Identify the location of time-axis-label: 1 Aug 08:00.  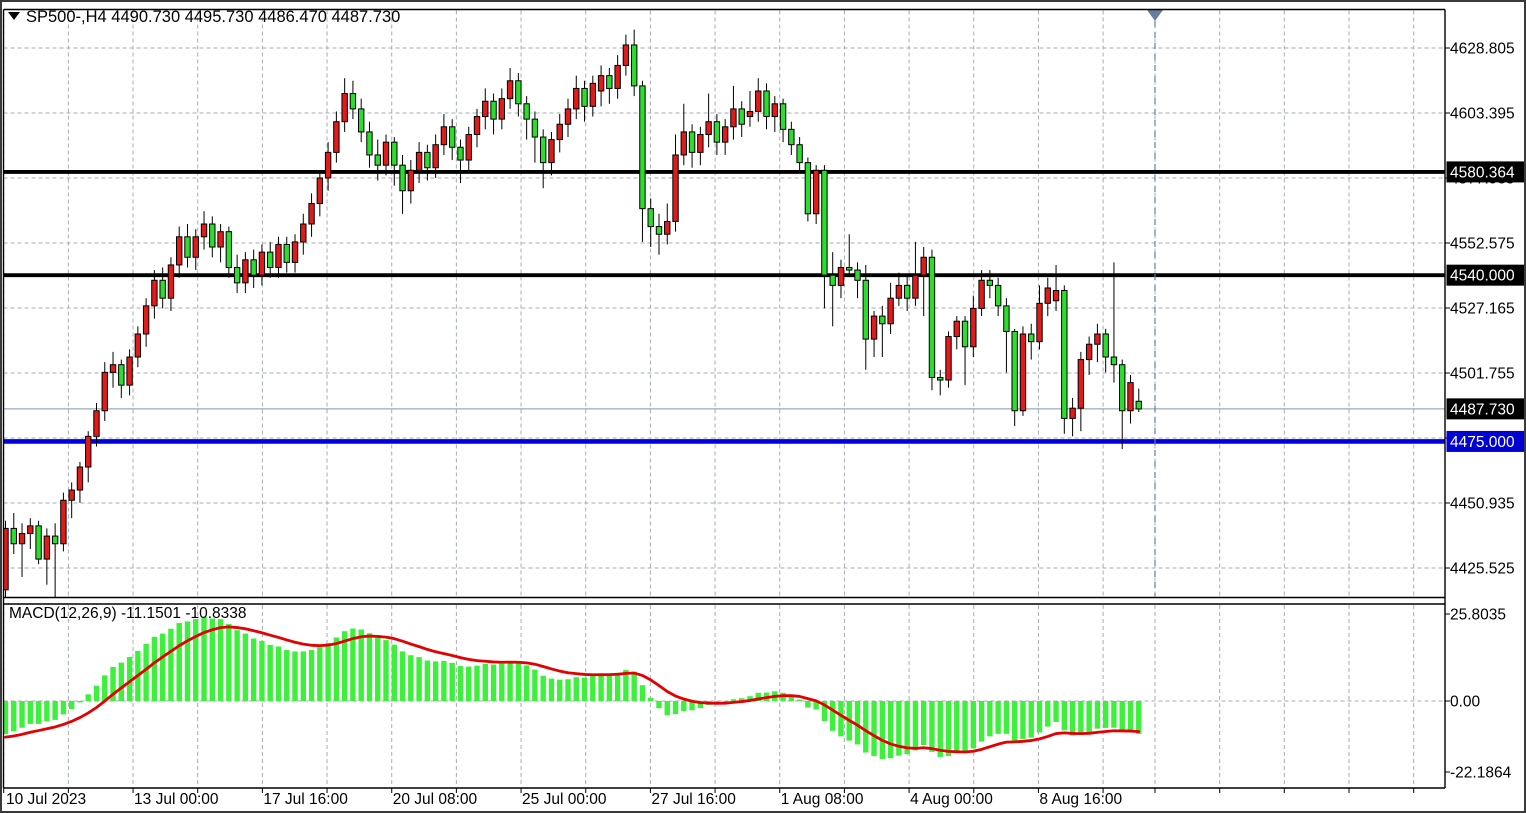
(822, 799).